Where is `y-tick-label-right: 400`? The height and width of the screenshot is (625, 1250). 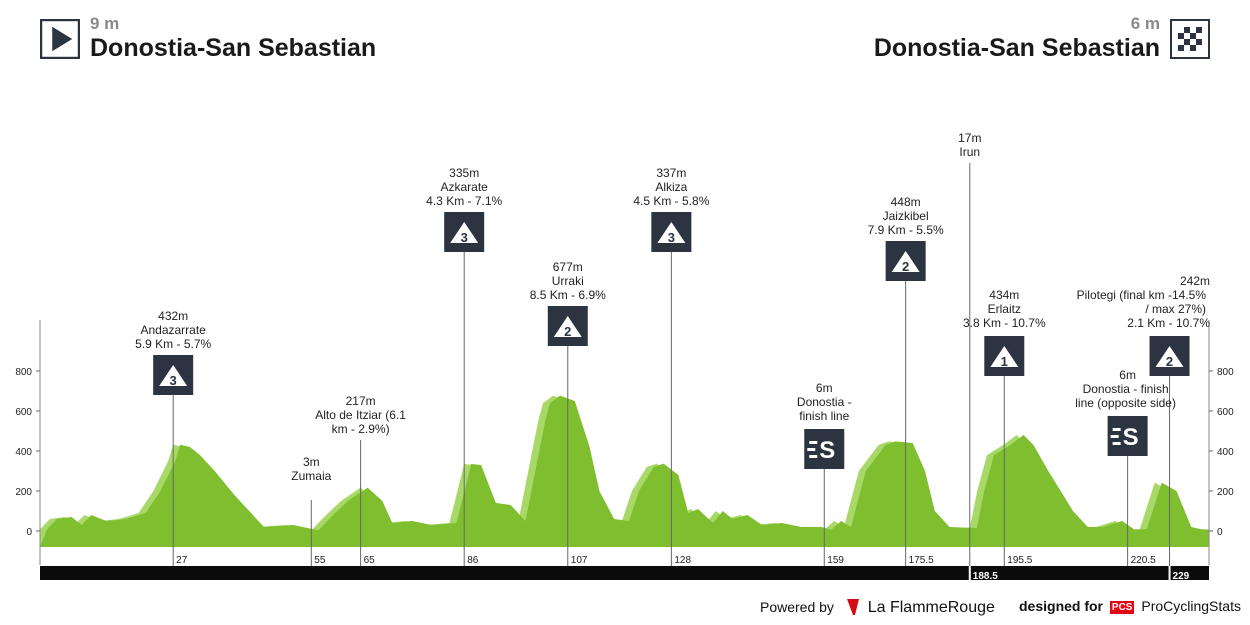 y-tick-label-right: 400 is located at coordinates (1225, 452).